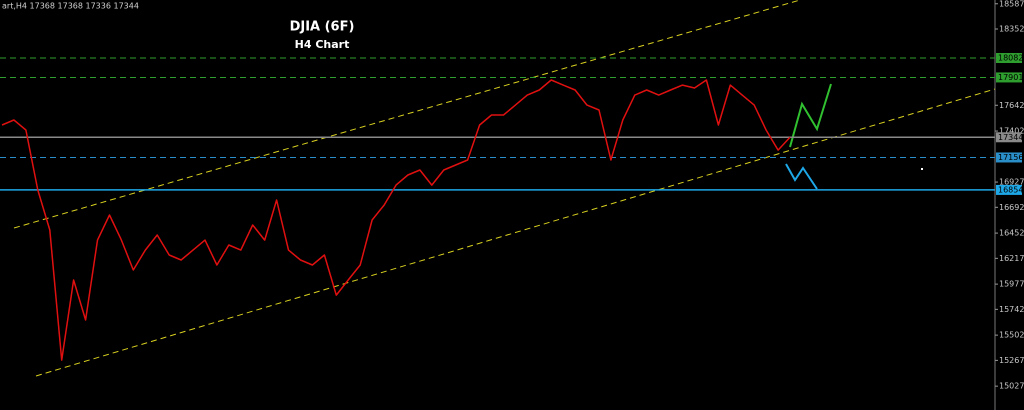  What do you see at coordinates (1011, 309) in the screenshot?
I see `y-tick-label: 15742` at bounding box center [1011, 309].